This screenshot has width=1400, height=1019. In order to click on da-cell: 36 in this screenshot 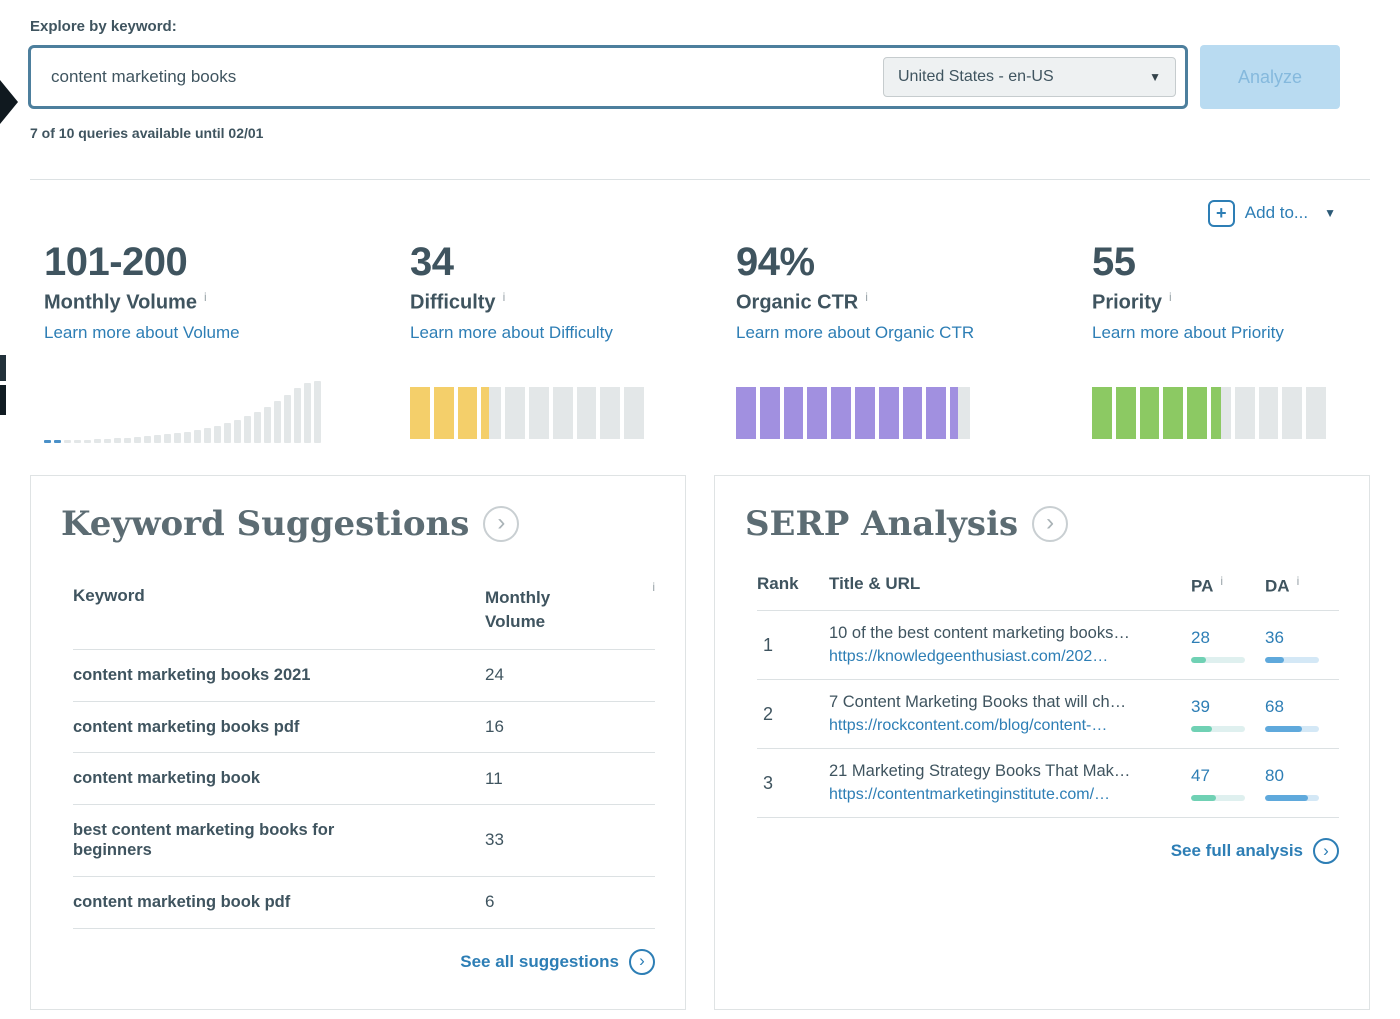, I will do `click(1302, 645)`.